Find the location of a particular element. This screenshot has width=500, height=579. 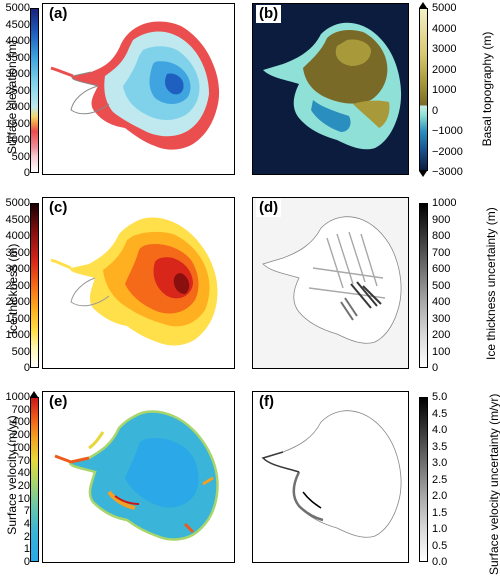

tick-label: 70 is located at coordinates (23, 460).